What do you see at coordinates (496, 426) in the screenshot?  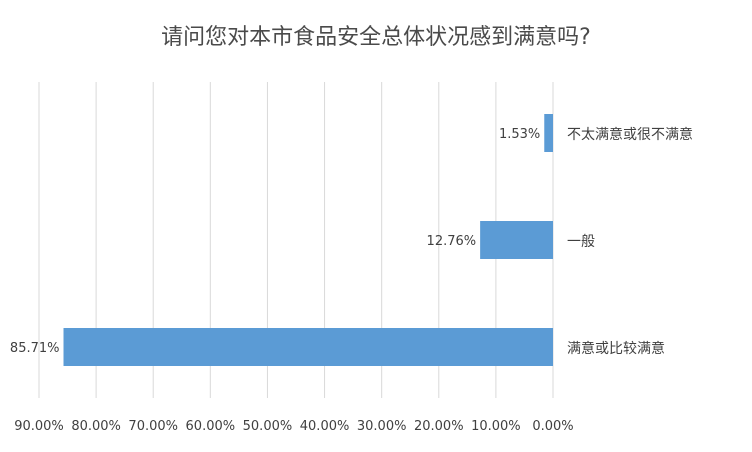 I see `x-tick-label: 10.00%` at bounding box center [496, 426].